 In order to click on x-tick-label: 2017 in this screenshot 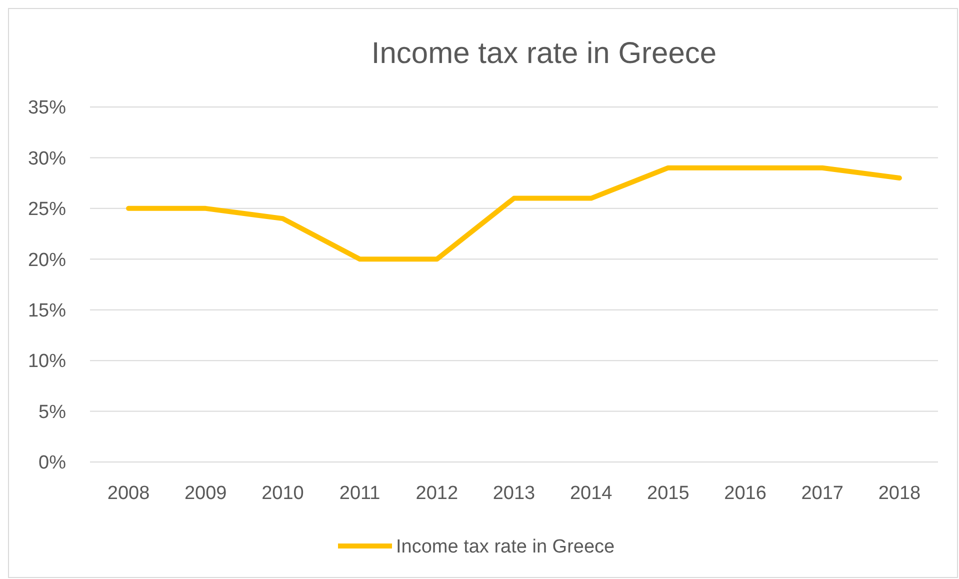, I will do `click(822, 493)`.